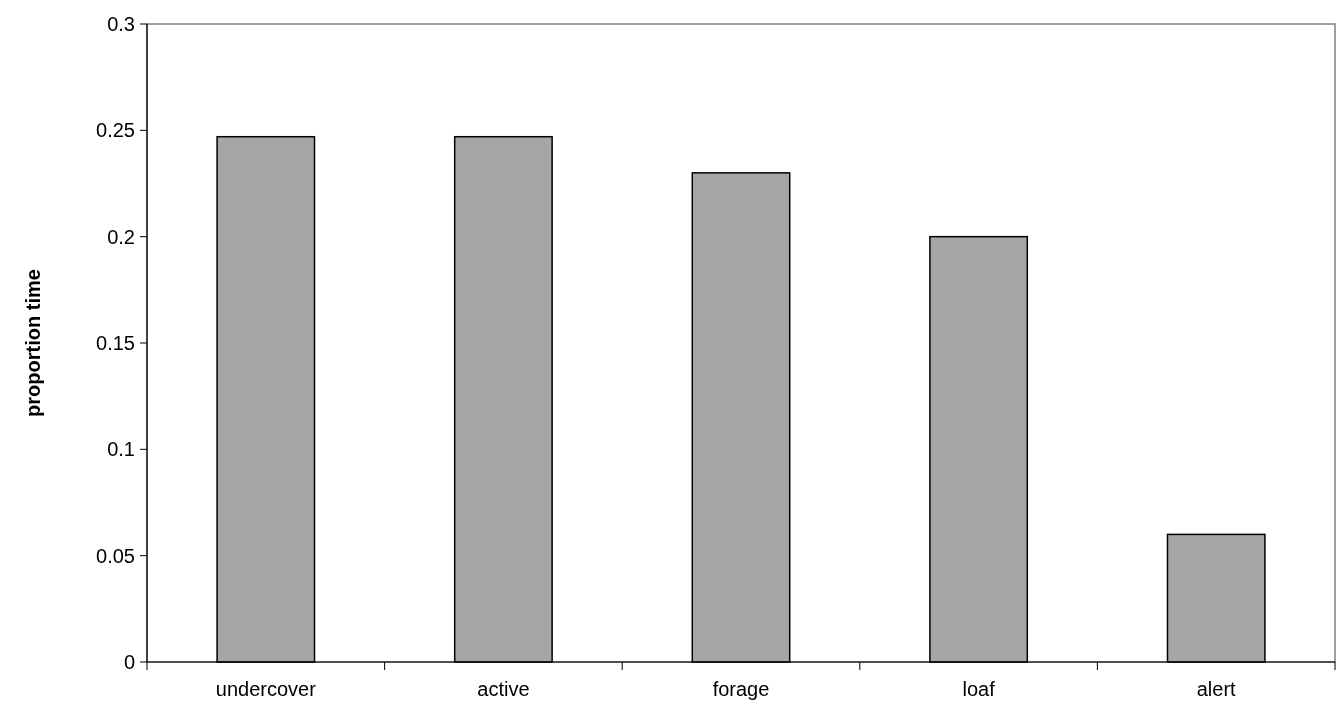  Describe the element at coordinates (503, 689) in the screenshot. I see `x-tick-label: active` at that location.